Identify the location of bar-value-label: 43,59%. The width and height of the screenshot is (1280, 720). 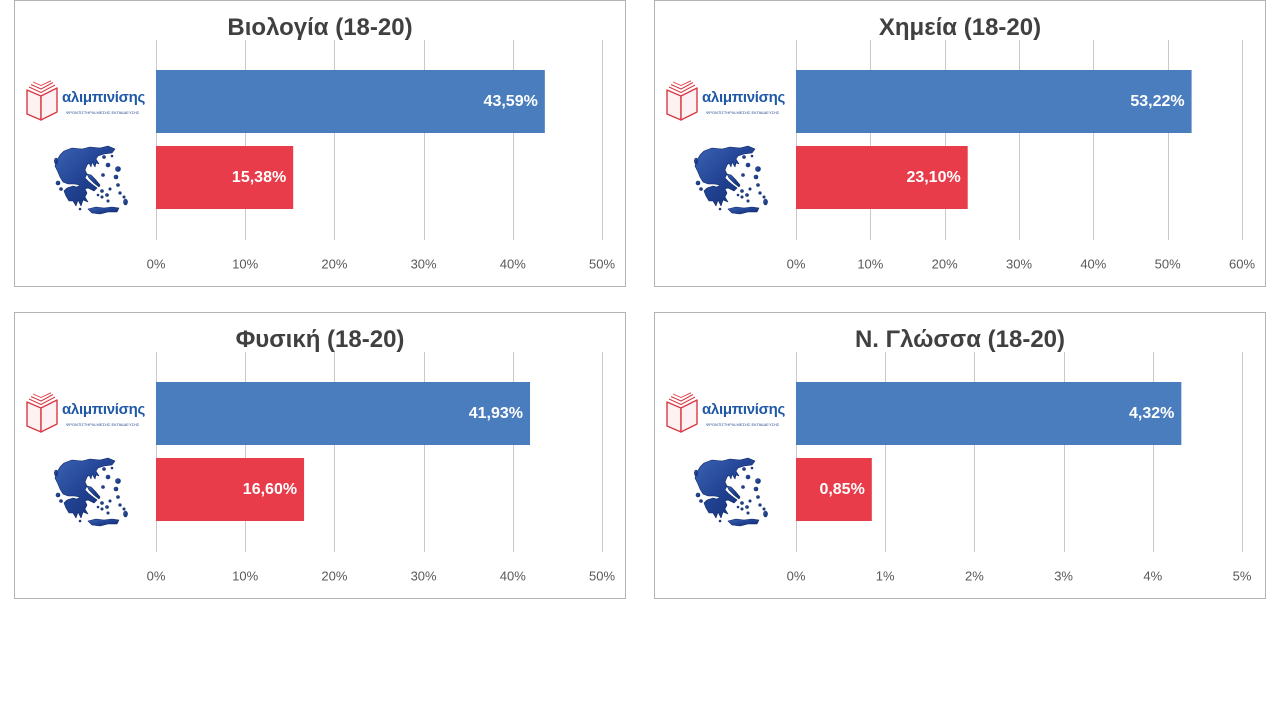
(511, 101).